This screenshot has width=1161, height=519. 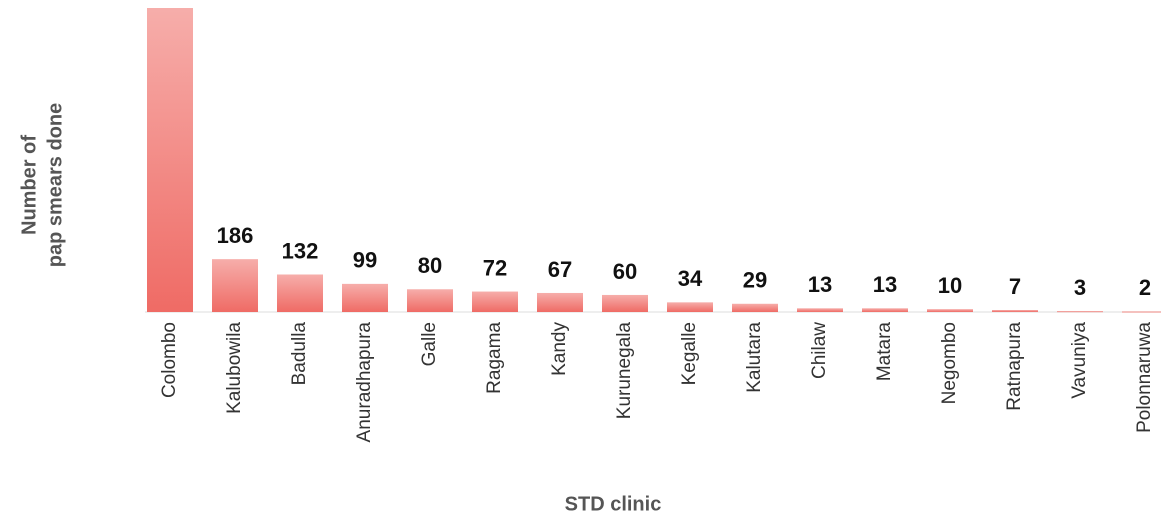 I want to click on value-label: 186, so click(x=235, y=235).